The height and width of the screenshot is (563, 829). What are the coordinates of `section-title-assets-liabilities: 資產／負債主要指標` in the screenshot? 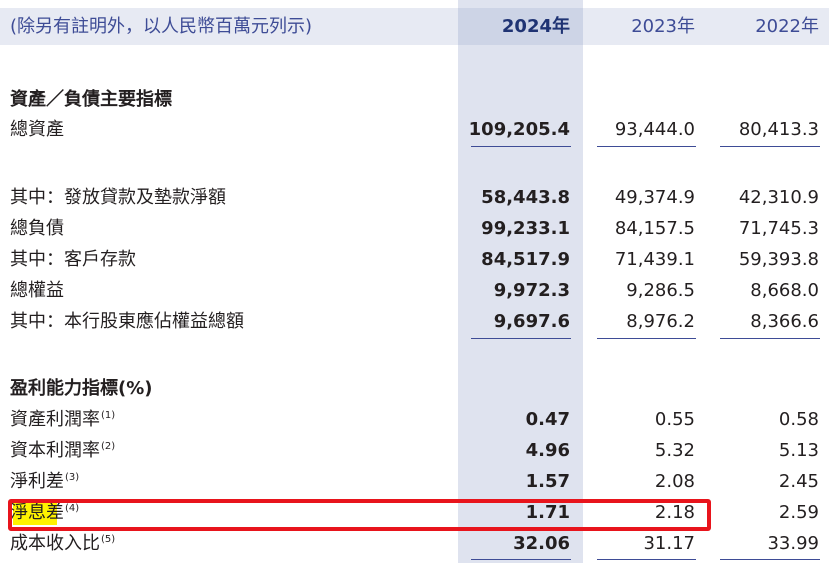 It's located at (91, 99).